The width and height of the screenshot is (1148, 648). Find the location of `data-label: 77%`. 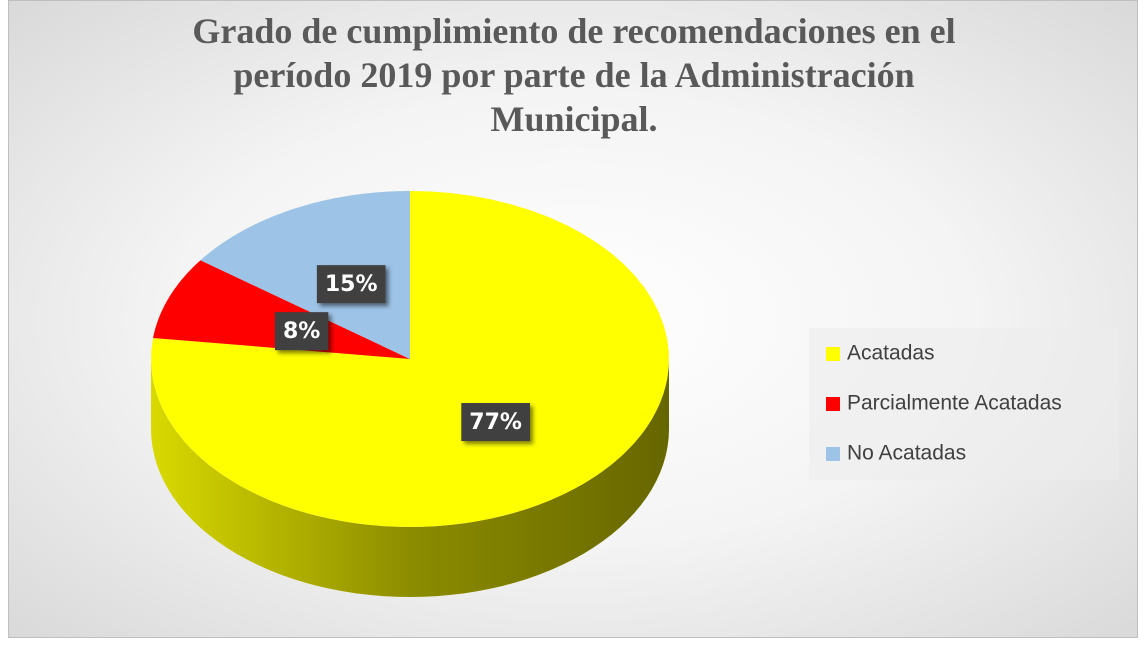

data-label: 77% is located at coordinates (495, 422).